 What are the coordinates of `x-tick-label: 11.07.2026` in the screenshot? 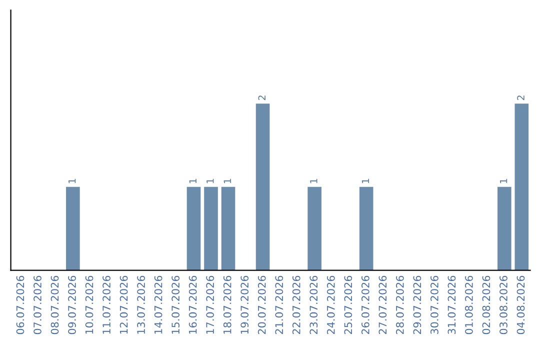 It's located at (106, 305).